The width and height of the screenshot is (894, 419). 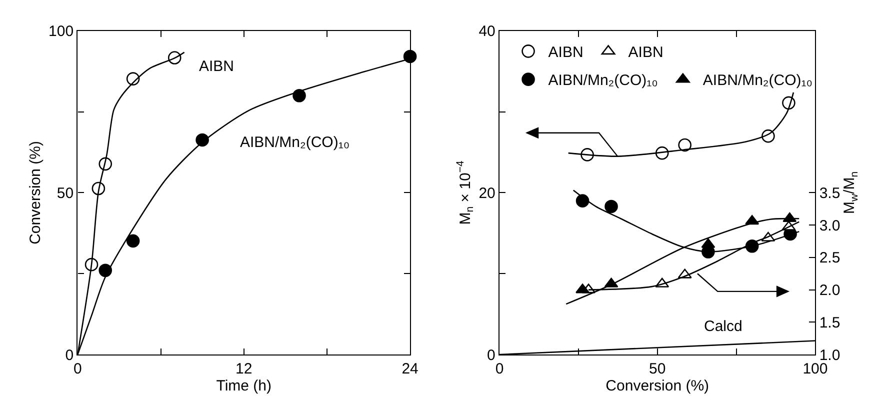 I want to click on x-axis-title: Time (h), so click(x=244, y=386).